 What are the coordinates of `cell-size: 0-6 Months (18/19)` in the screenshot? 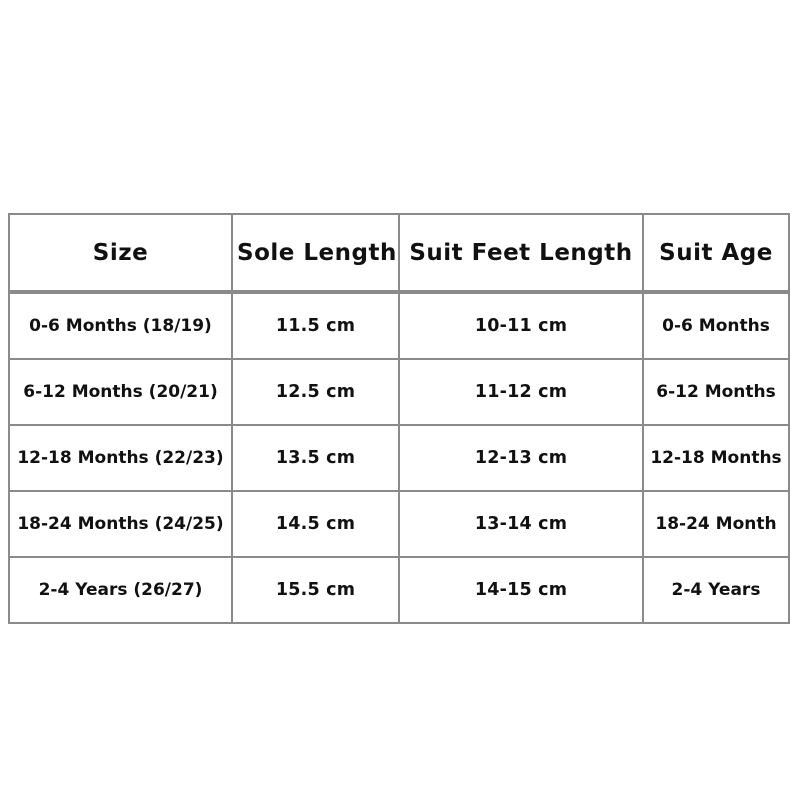 It's located at (120, 326).